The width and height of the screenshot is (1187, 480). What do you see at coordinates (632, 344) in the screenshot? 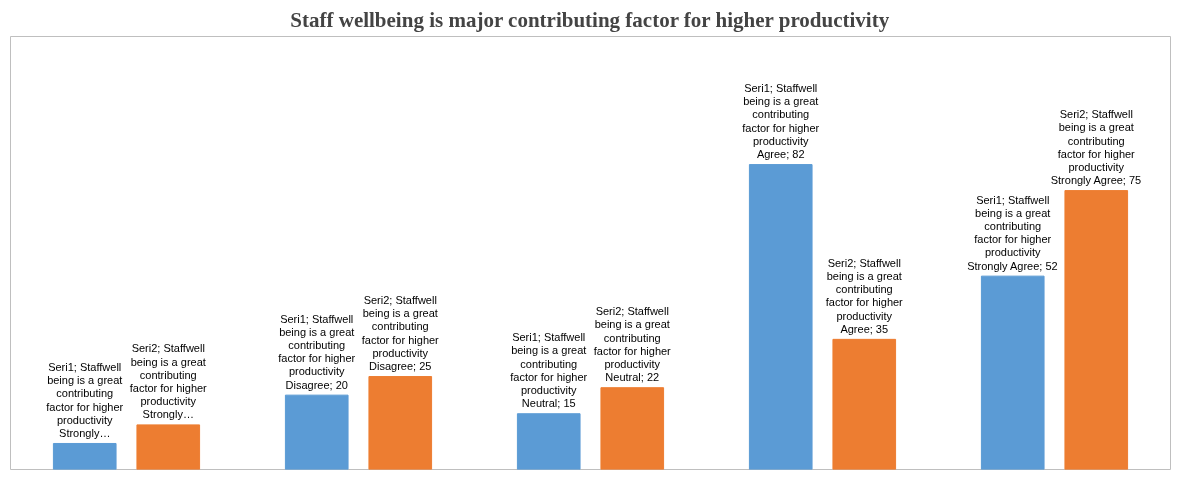
I see `data-label: Seri2; Staffwell being is a great contributing factor for higher productivity Neutral; 22` at bounding box center [632, 344].